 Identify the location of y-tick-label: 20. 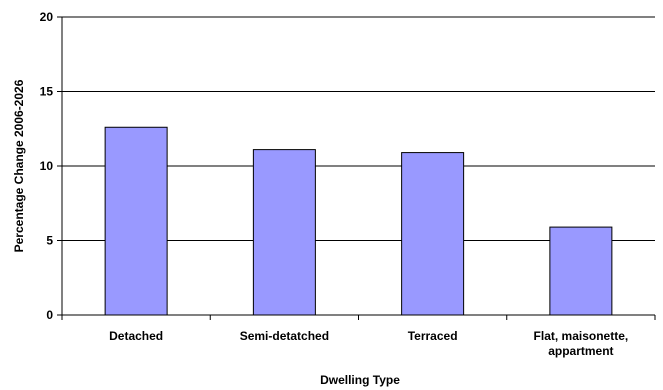
(47, 17).